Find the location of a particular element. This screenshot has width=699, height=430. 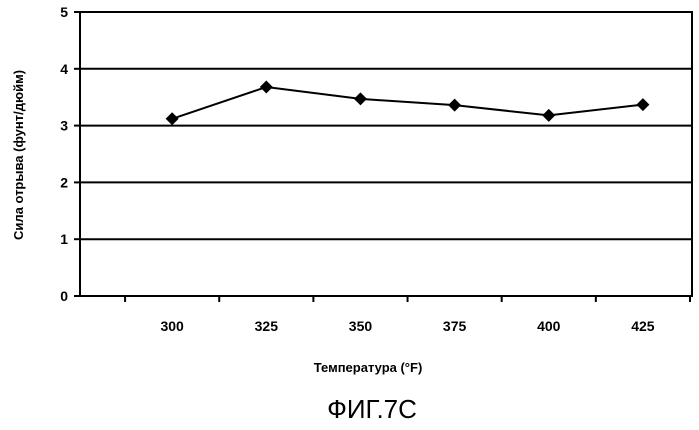

y-axis-tick-labels: 0 1 2 3 4 5 is located at coordinates (64, 154).